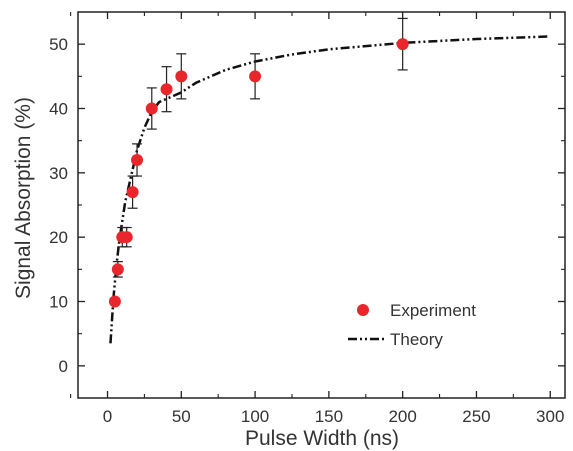 The image size is (573, 451). What do you see at coordinates (322, 438) in the screenshot?
I see `x-axis-label: Pulse Width (ns)` at bounding box center [322, 438].